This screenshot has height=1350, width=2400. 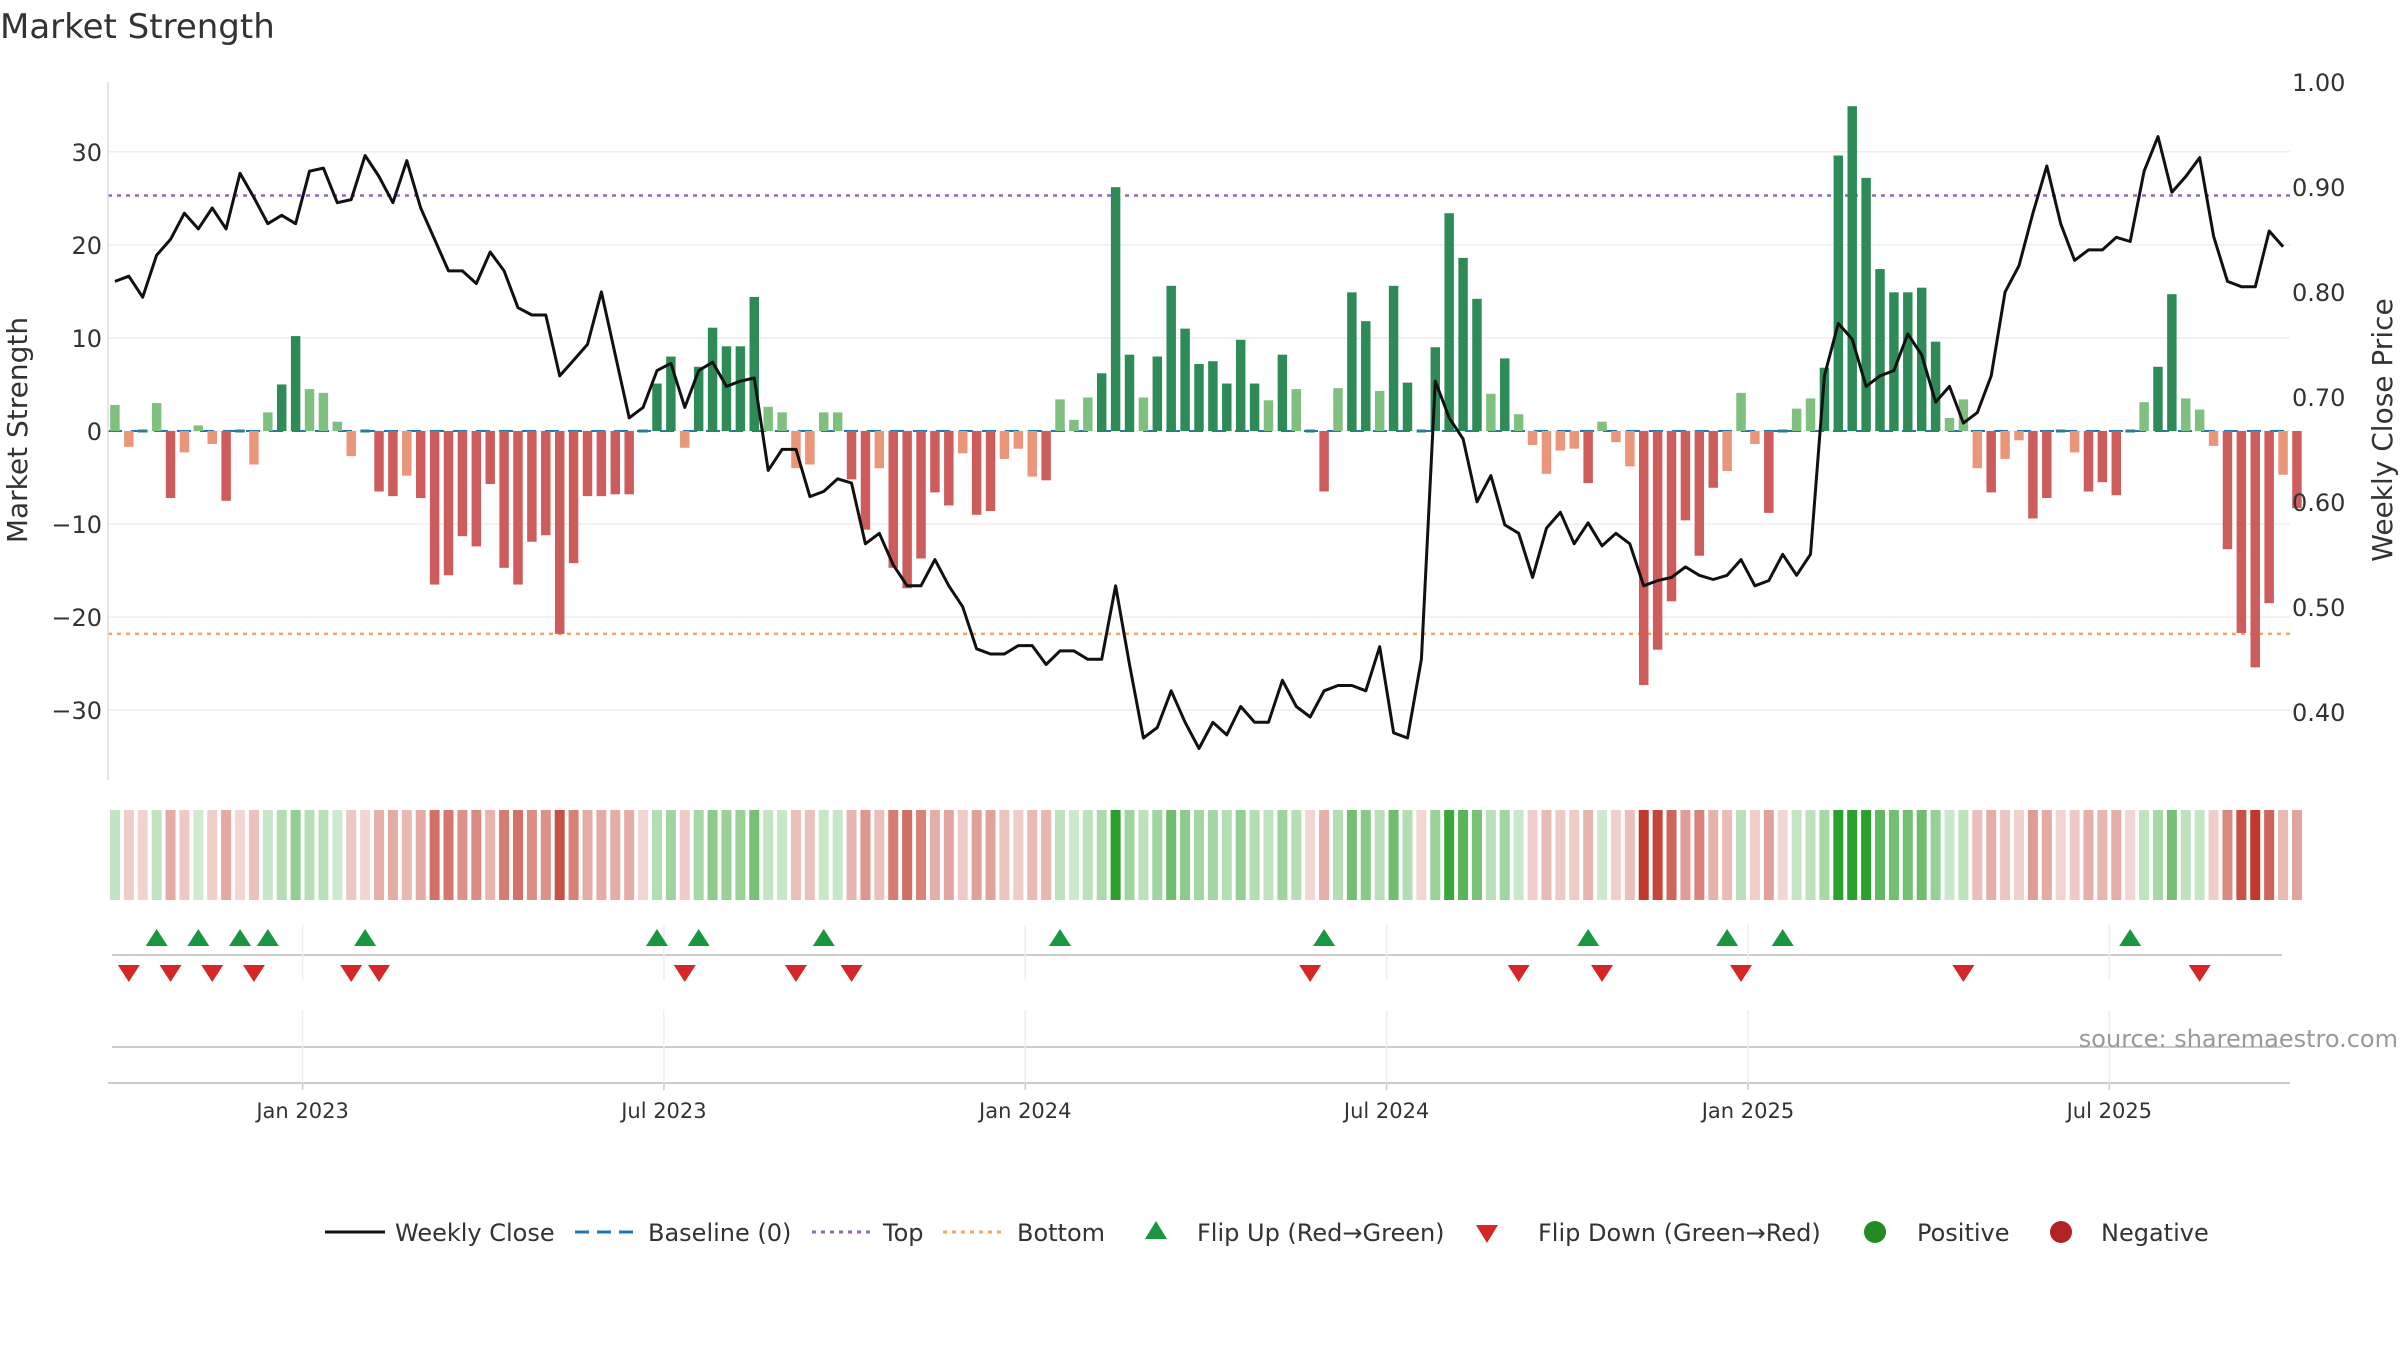 What do you see at coordinates (2318, 398) in the screenshot?
I see `y2-tick-label: 0.70` at bounding box center [2318, 398].